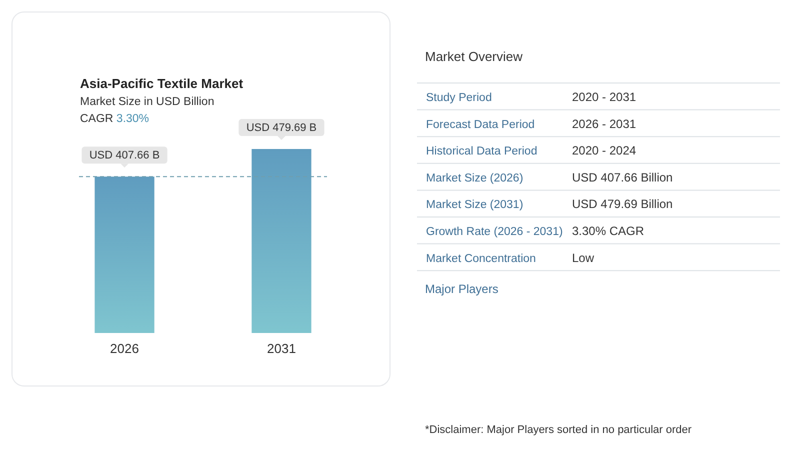 This screenshot has height=459, width=800. Describe the element at coordinates (162, 83) in the screenshot. I see `chart-title: Asia-Pacific Textile Market` at that location.